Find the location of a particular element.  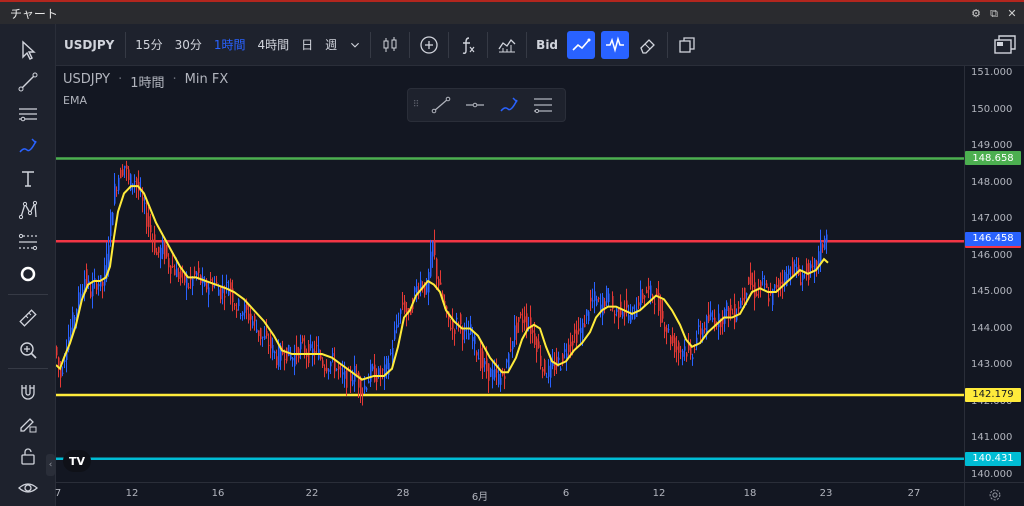

circle-tool-button is located at coordinates (28, 274).